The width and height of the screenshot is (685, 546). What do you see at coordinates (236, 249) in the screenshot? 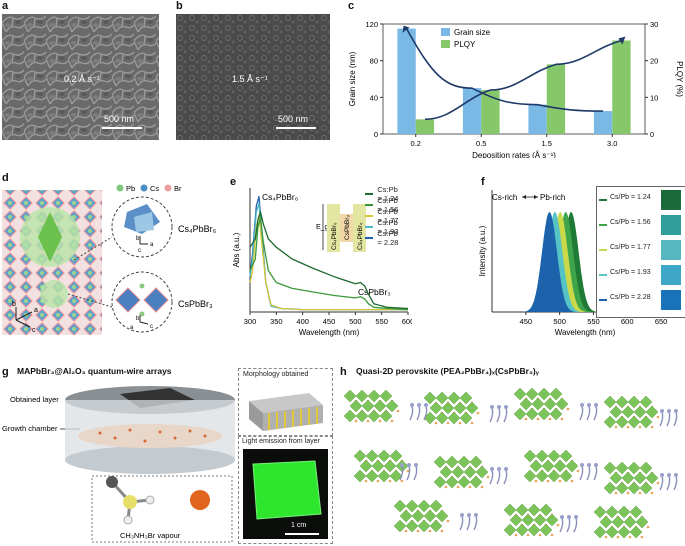
I see `ylabel-e: Abs (a.u.)` at bounding box center [236, 249].